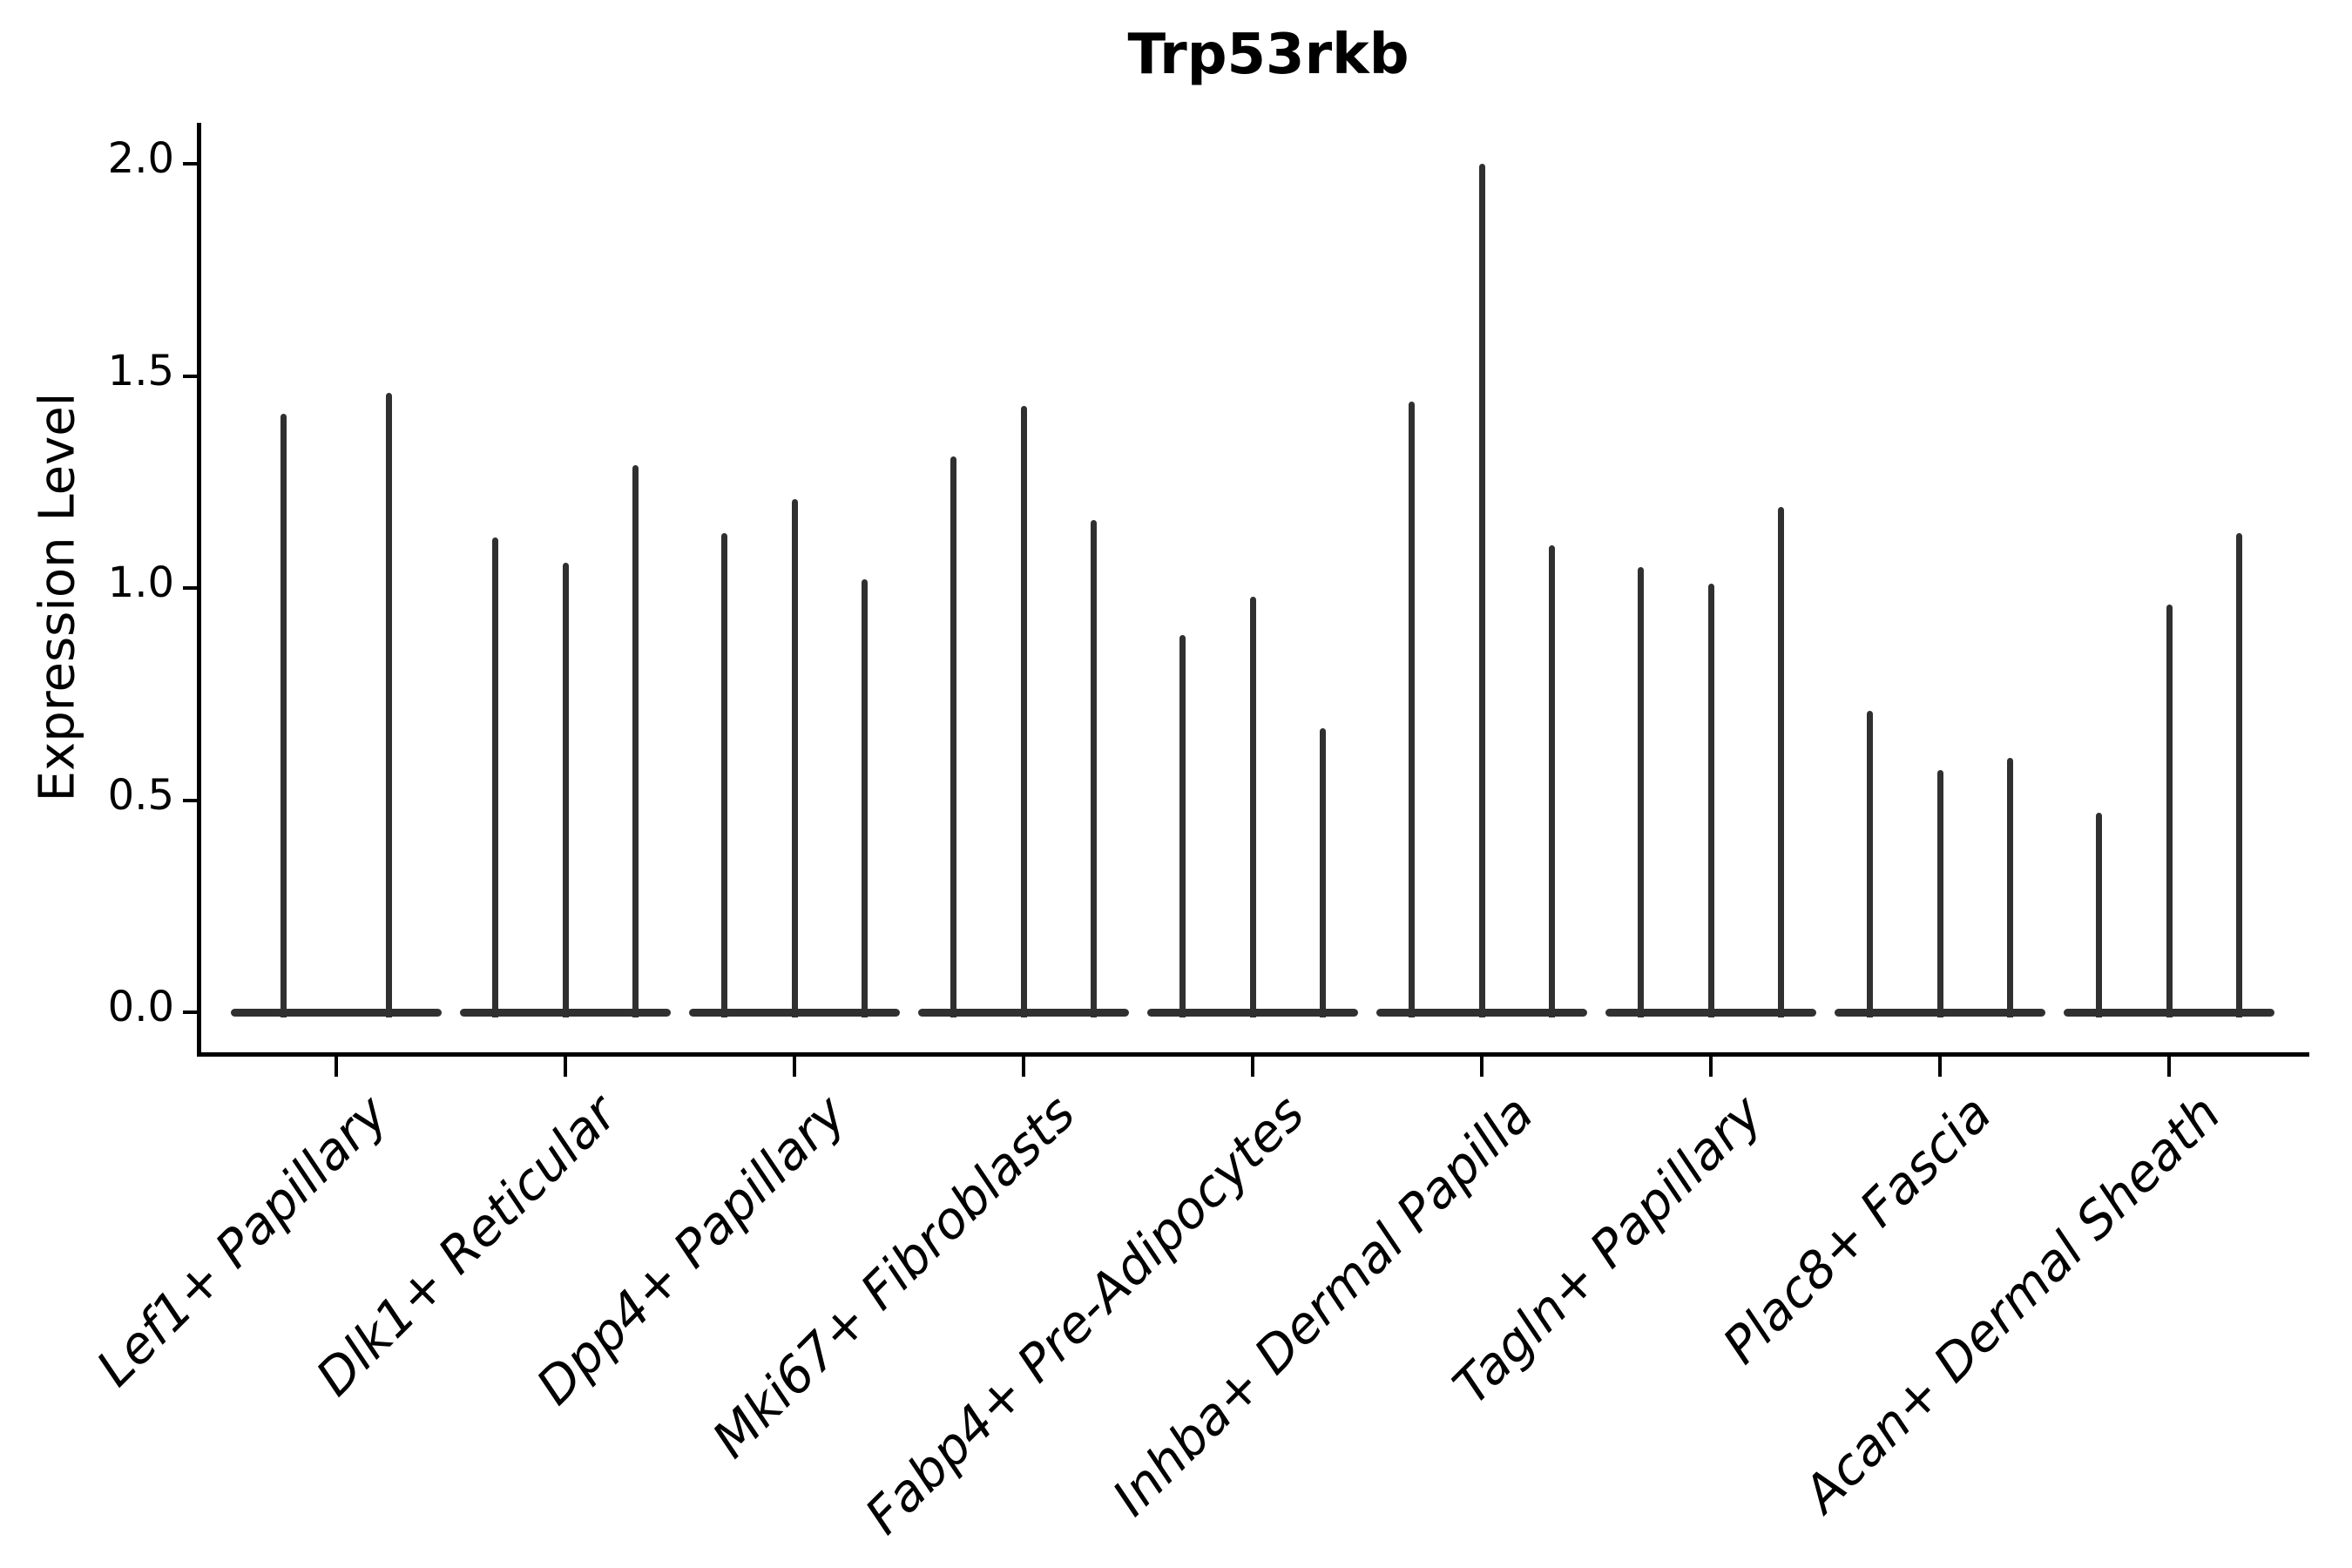 This screenshot has height=1568, width=2352. What do you see at coordinates (140, 582) in the screenshot?
I see `y-tick-label: 1.0` at bounding box center [140, 582].